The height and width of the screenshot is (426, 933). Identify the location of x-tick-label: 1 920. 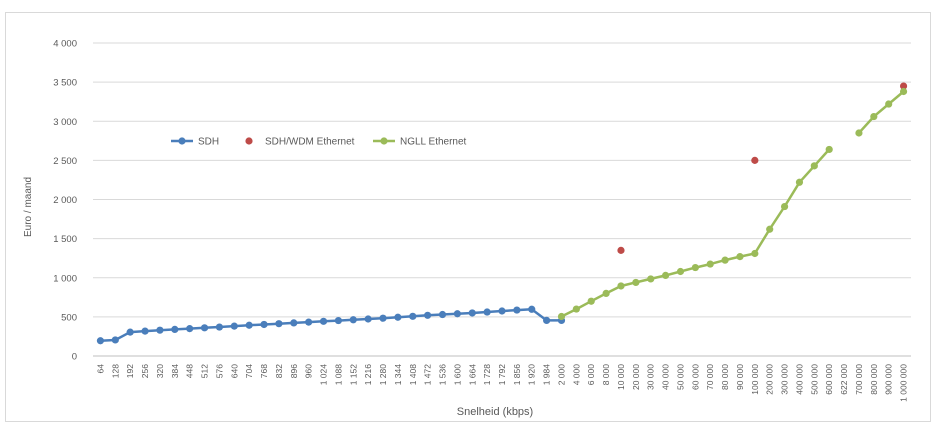
(532, 375).